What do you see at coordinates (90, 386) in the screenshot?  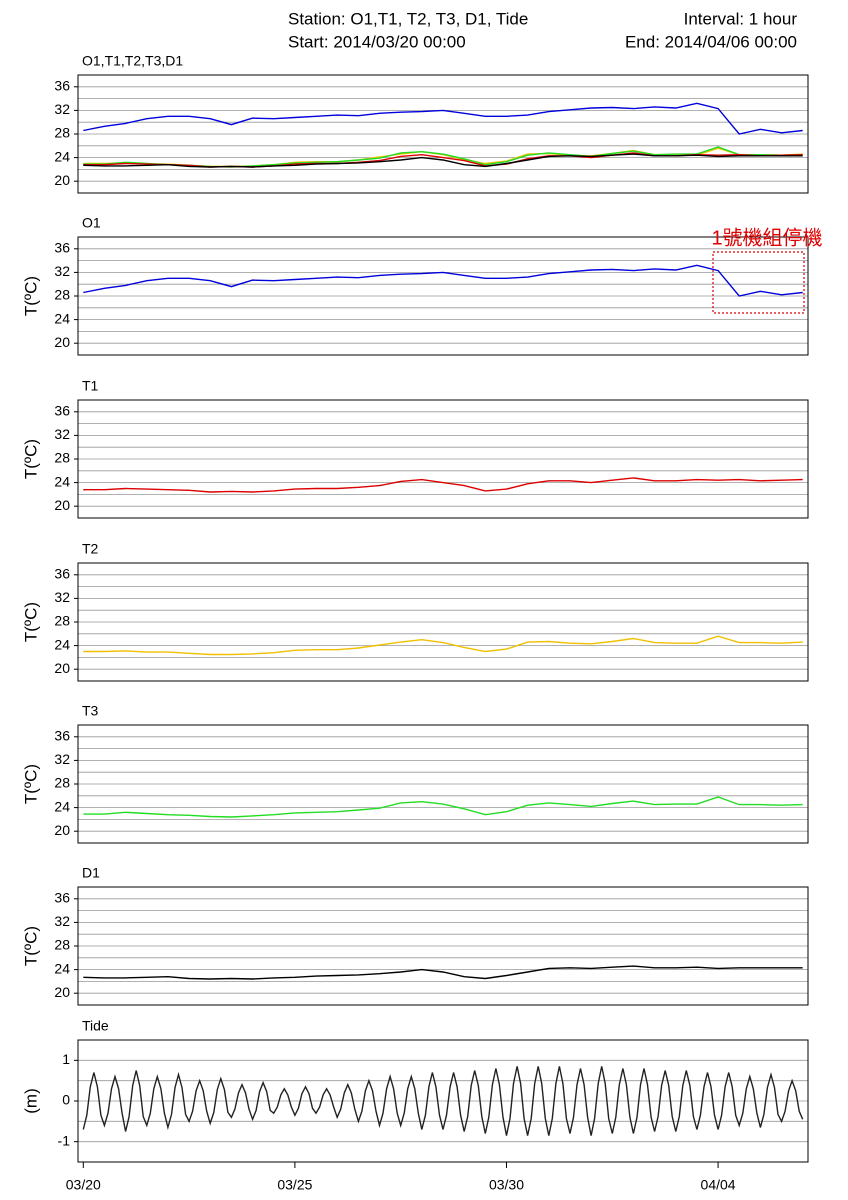 I see `panel-title: T1` at bounding box center [90, 386].